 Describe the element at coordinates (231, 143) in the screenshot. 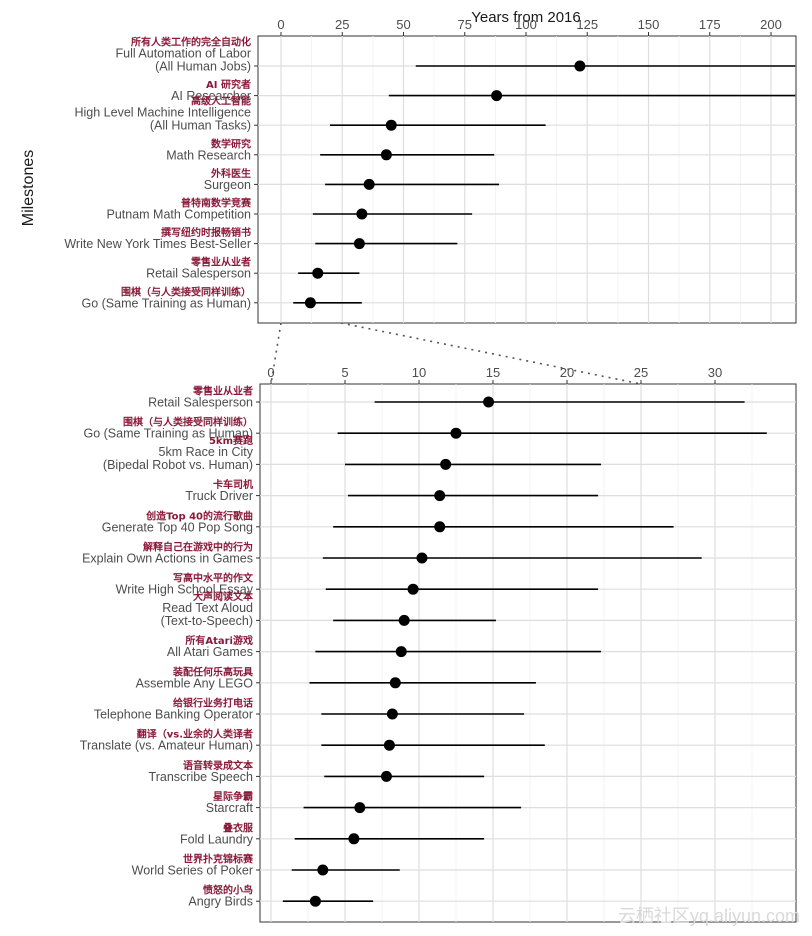

I see `milestone-label-zh: 数学研究` at that location.